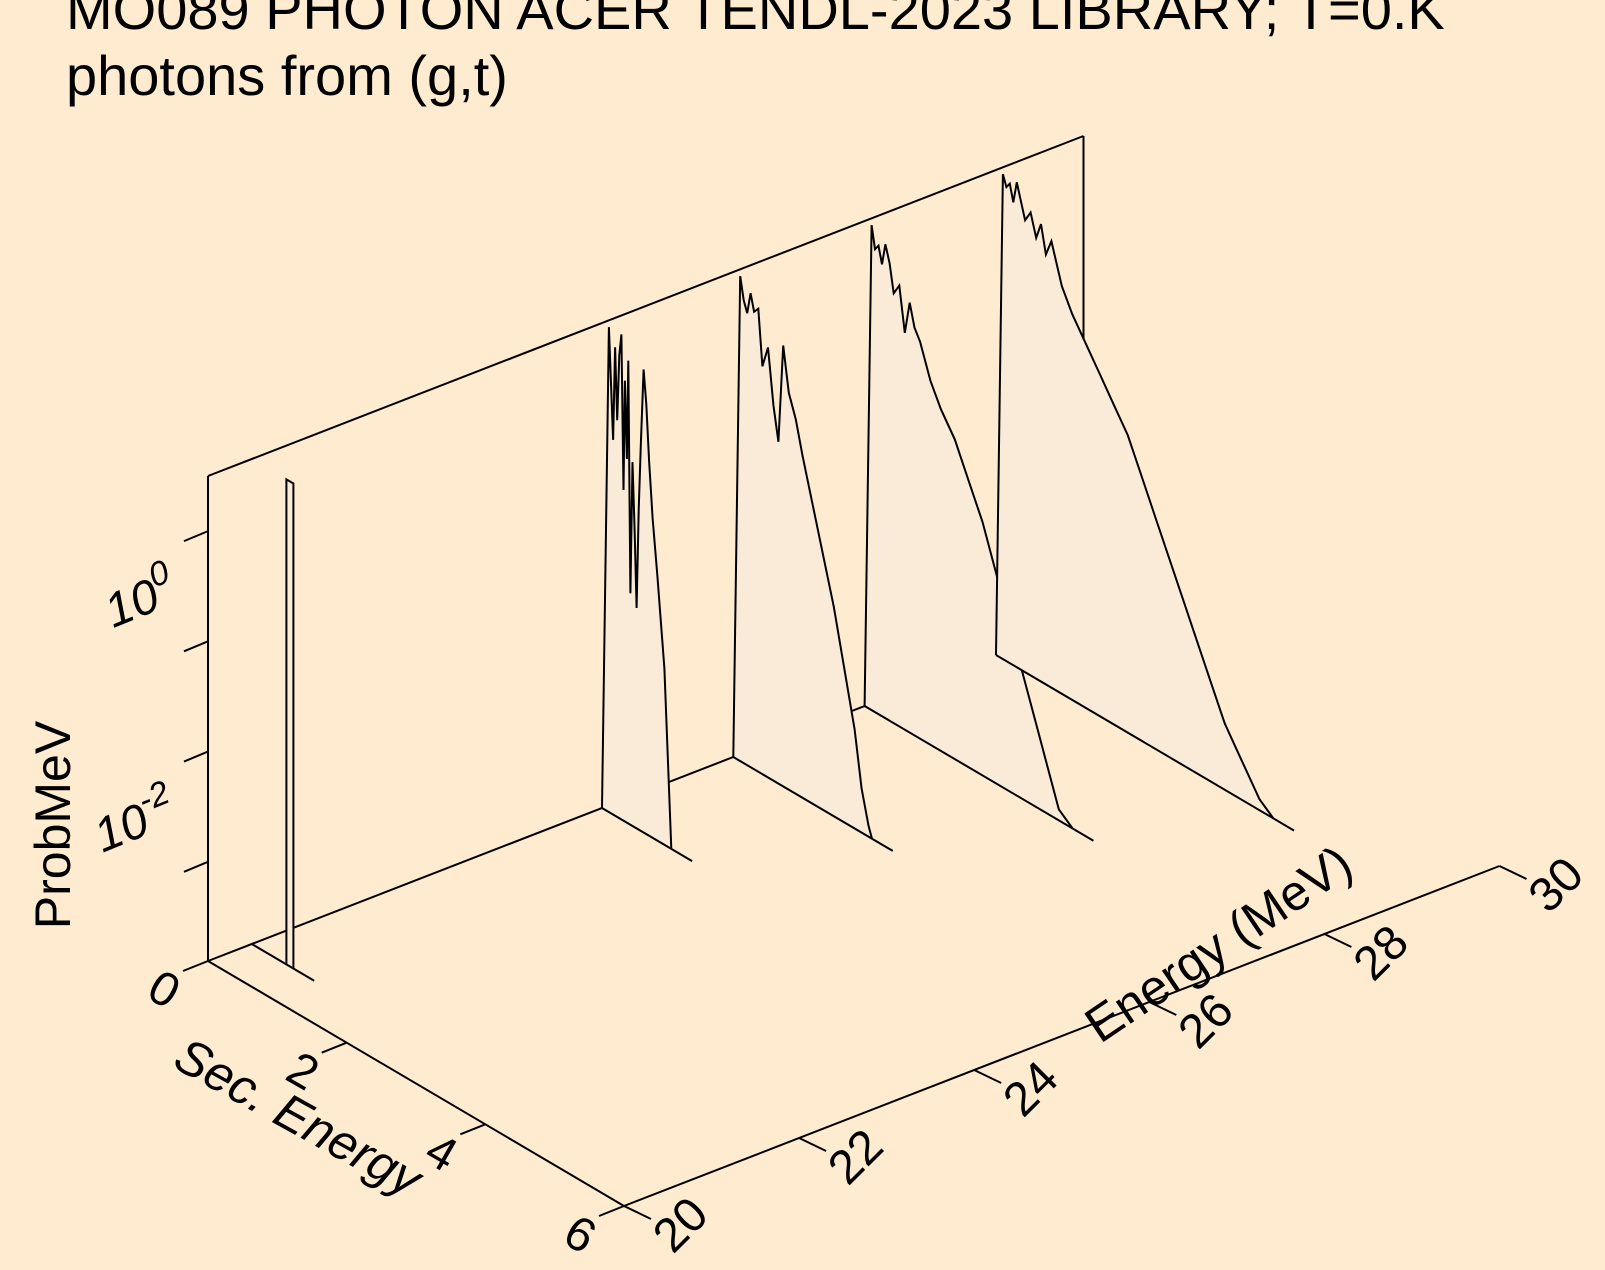 This screenshot has height=1270, width=1605. I want to click on front-floor-edge, so click(1062, 1036).